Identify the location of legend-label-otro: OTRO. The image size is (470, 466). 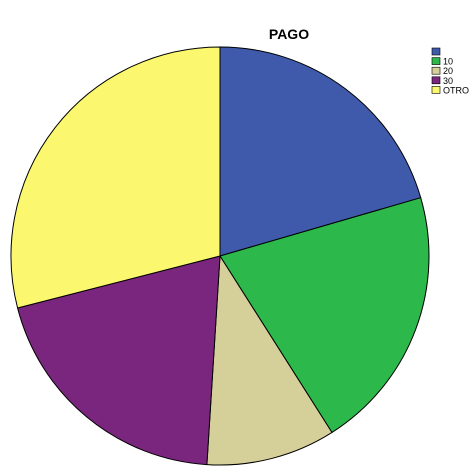
(456, 90).